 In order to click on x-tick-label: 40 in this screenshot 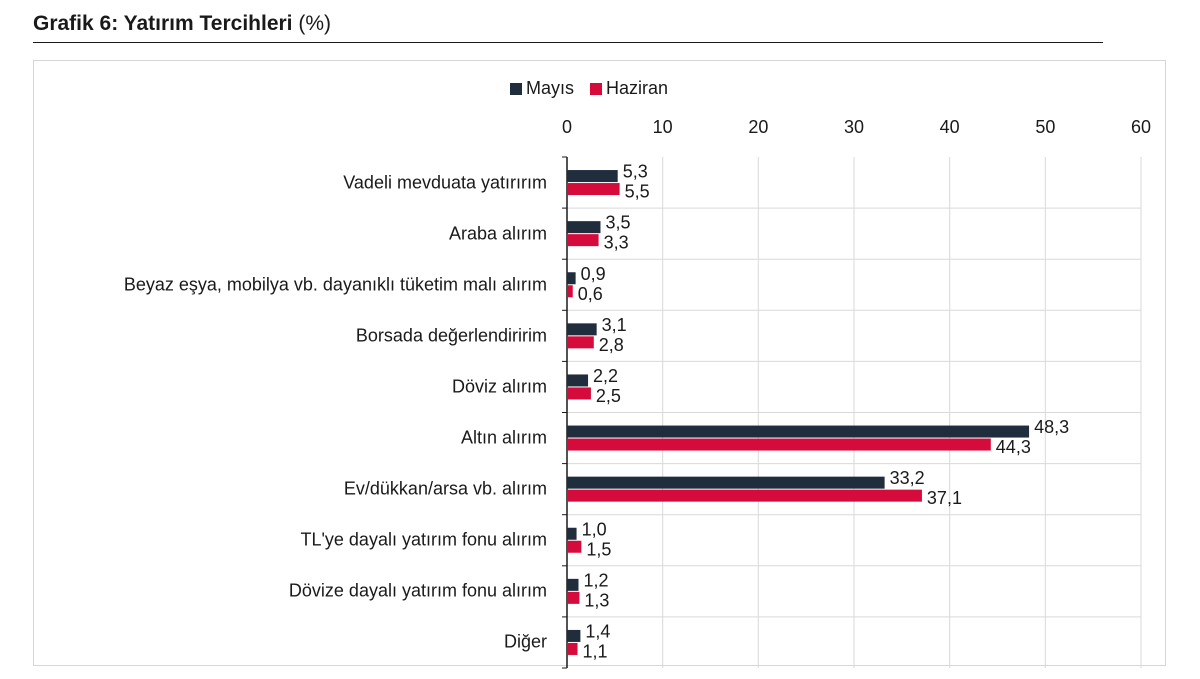, I will do `click(950, 127)`.